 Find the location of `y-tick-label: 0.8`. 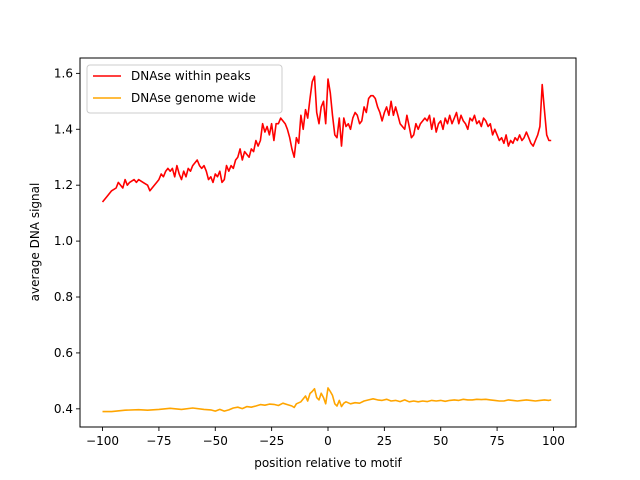

y-tick-label: 0.8 is located at coordinates (63, 297).